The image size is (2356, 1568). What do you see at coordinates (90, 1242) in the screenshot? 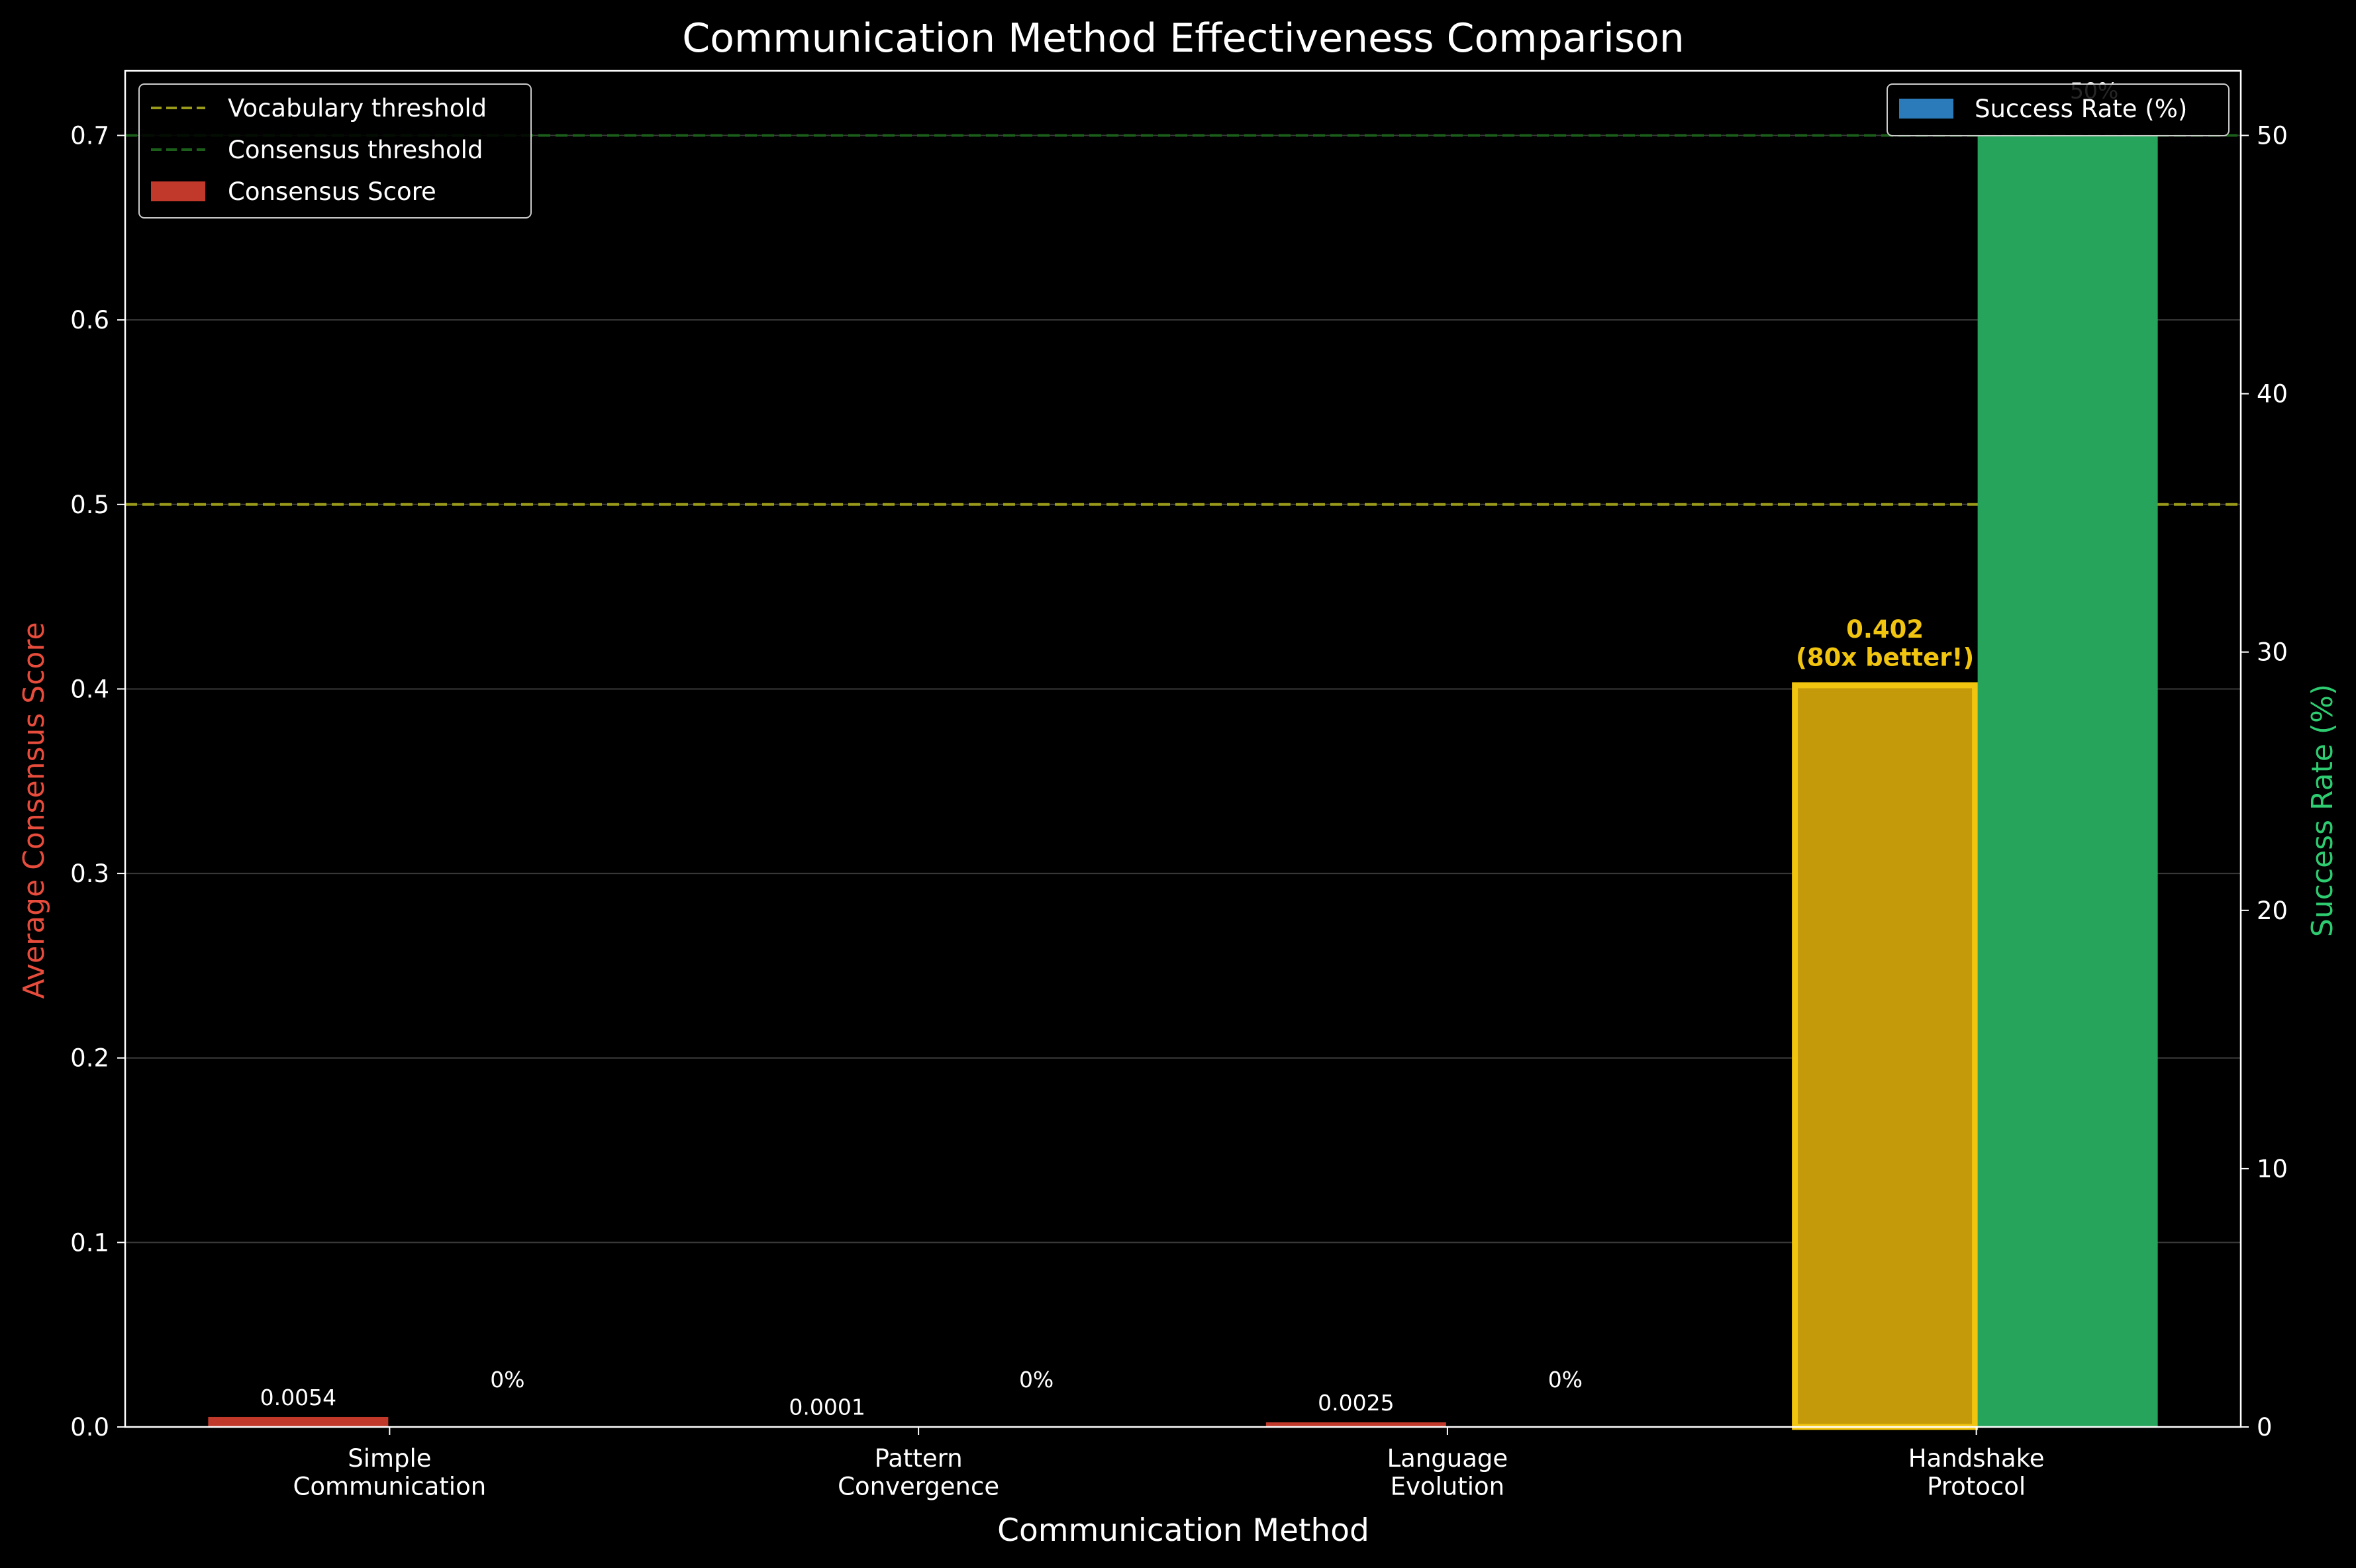
I see `left-tick-label: 0.1` at bounding box center [90, 1242].